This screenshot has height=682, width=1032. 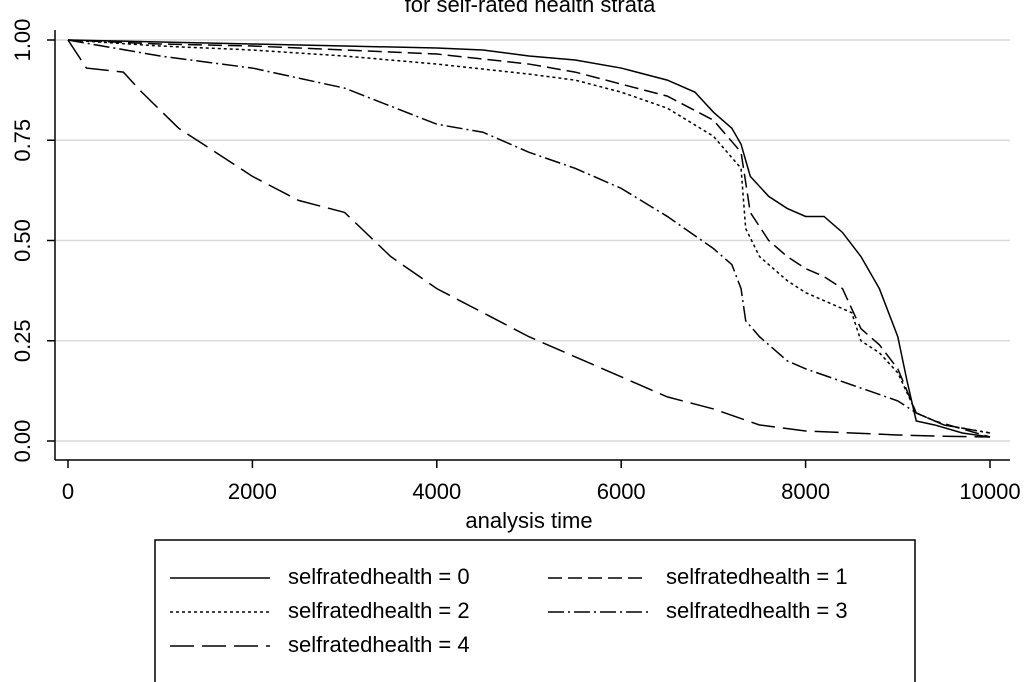 I want to click on y-tick-label: 1.00, so click(x=22, y=40).